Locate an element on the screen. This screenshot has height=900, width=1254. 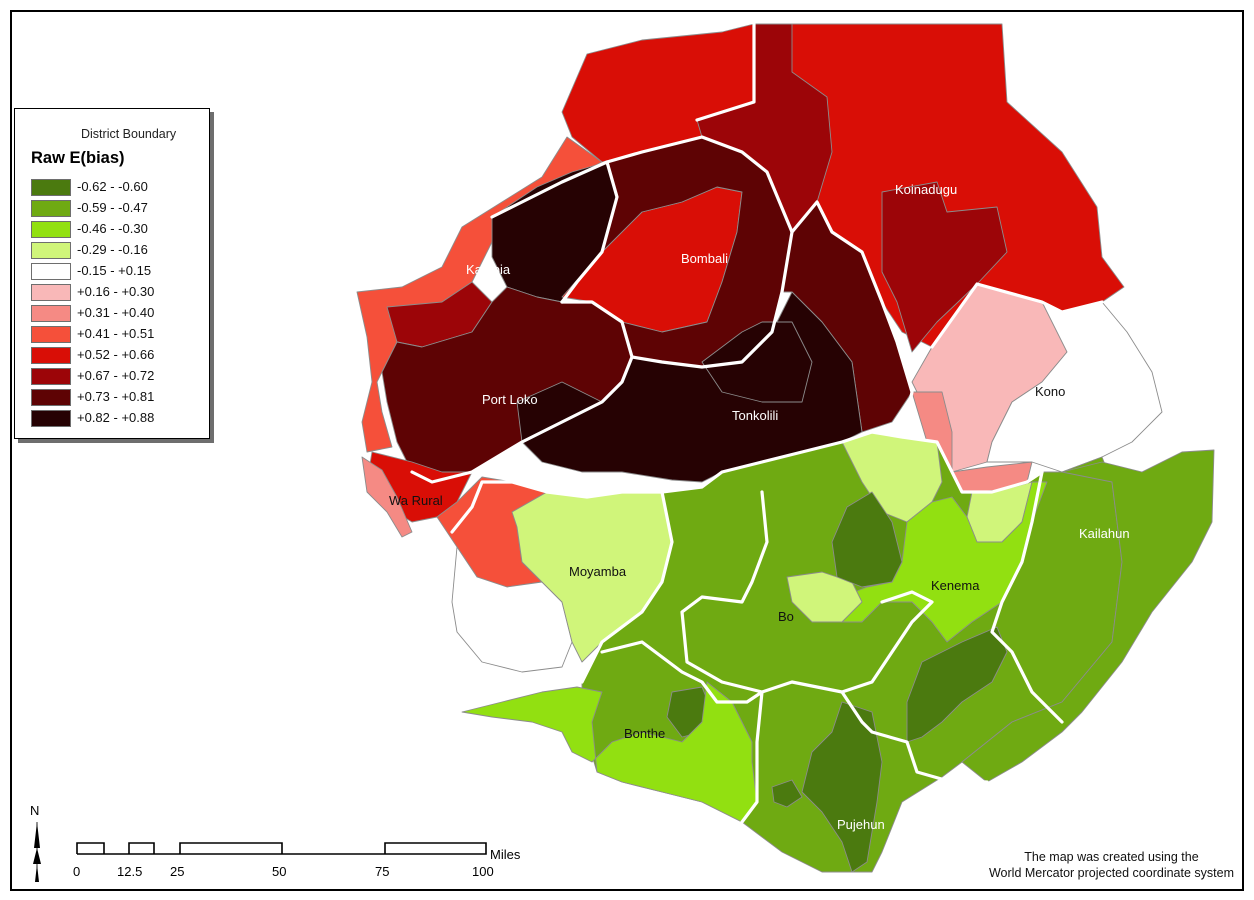
district-label-kailahun: Kailahun is located at coordinates (1104, 533).